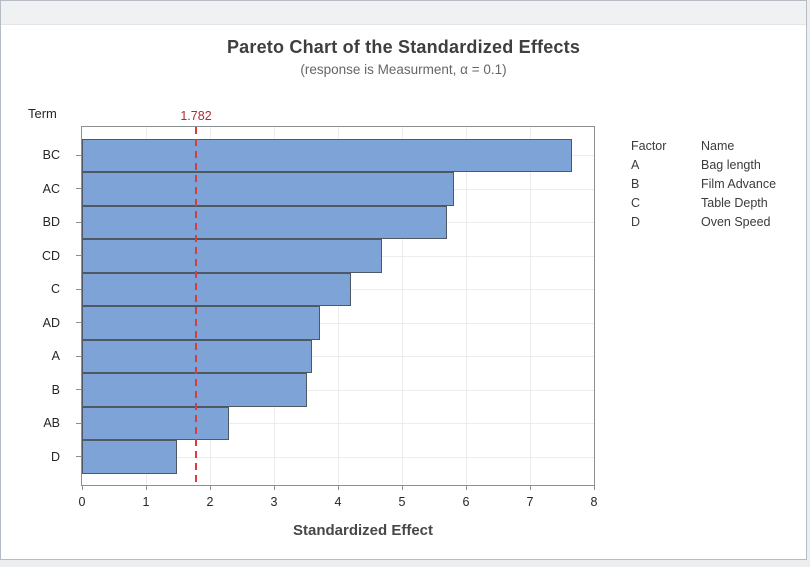 This screenshot has height=567, width=810. I want to click on y-category-label: B, so click(55, 389).